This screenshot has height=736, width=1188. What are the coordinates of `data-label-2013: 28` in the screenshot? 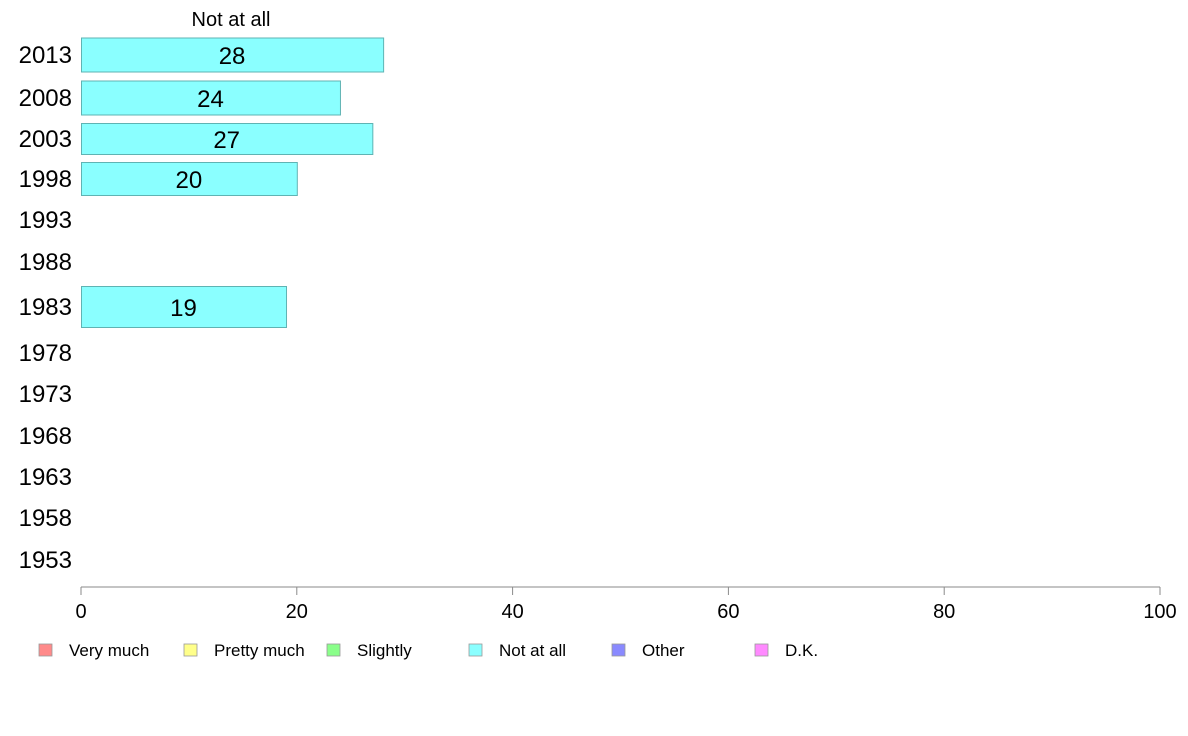 It's located at (232, 56).